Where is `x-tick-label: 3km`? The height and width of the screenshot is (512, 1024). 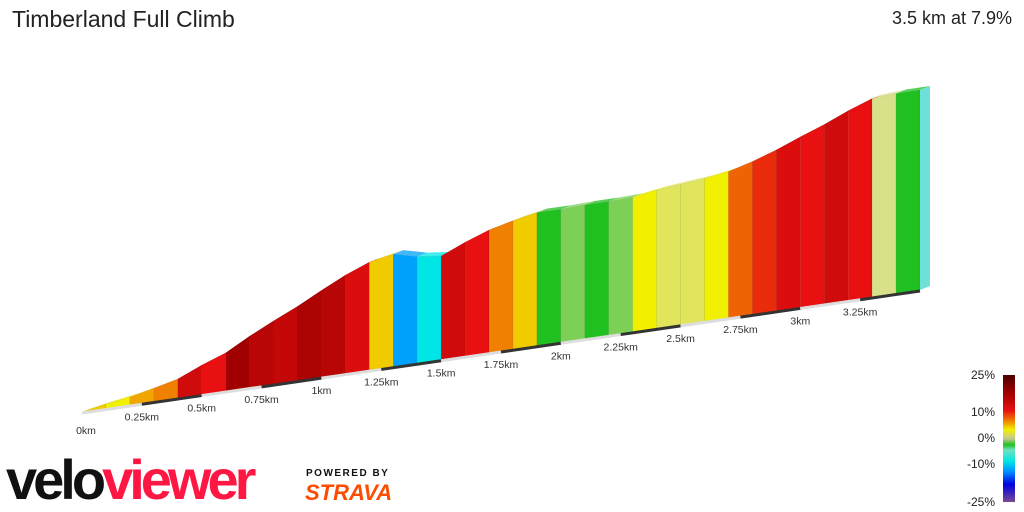
x-tick-label: 3km is located at coordinates (800, 321).